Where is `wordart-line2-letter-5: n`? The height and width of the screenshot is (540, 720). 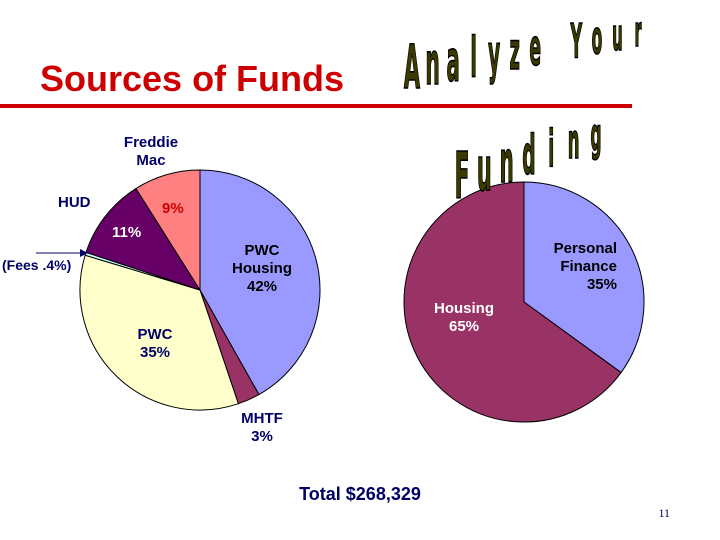 wordart-line2-letter-5: n is located at coordinates (574, 142).